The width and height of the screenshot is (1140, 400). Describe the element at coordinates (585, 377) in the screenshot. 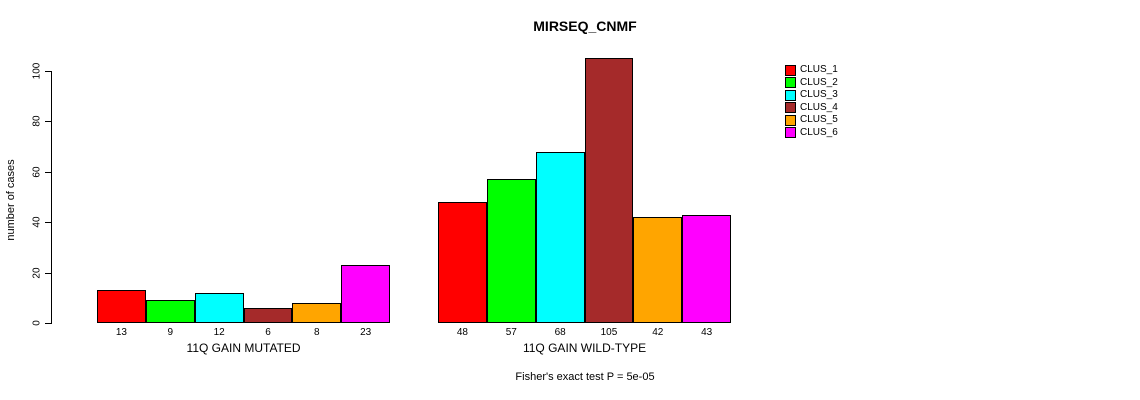

I see `fisher-test-note: Fisher's exact test P = 5e-05` at that location.